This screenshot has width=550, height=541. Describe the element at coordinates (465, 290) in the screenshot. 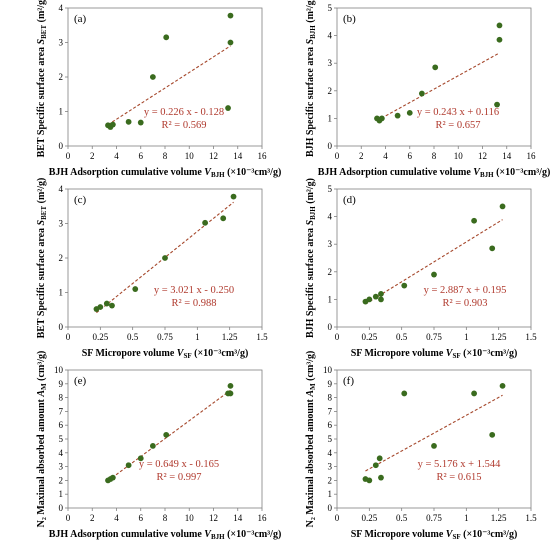

I see `trend-equation: y = 2.887 x + 0.195` at that location.